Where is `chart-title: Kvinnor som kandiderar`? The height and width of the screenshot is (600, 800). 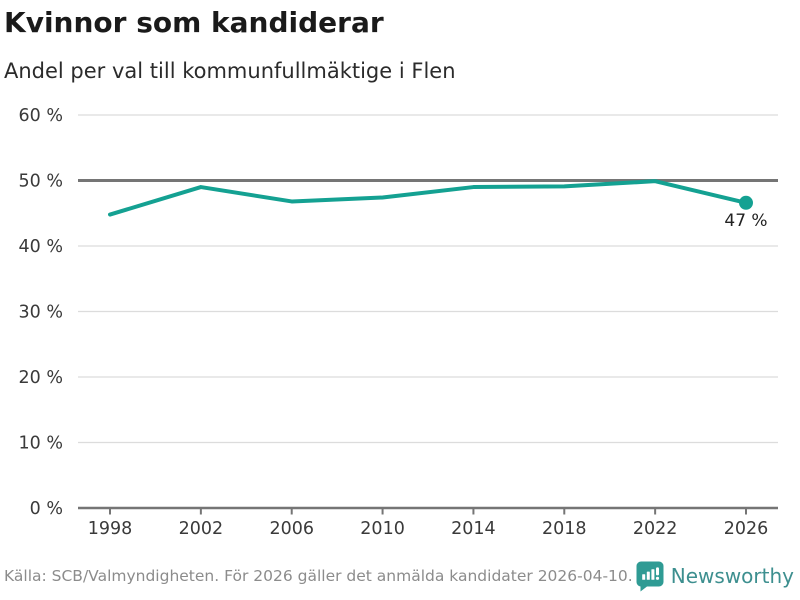 chart-title: Kvinnor som kandiderar is located at coordinates (194, 22).